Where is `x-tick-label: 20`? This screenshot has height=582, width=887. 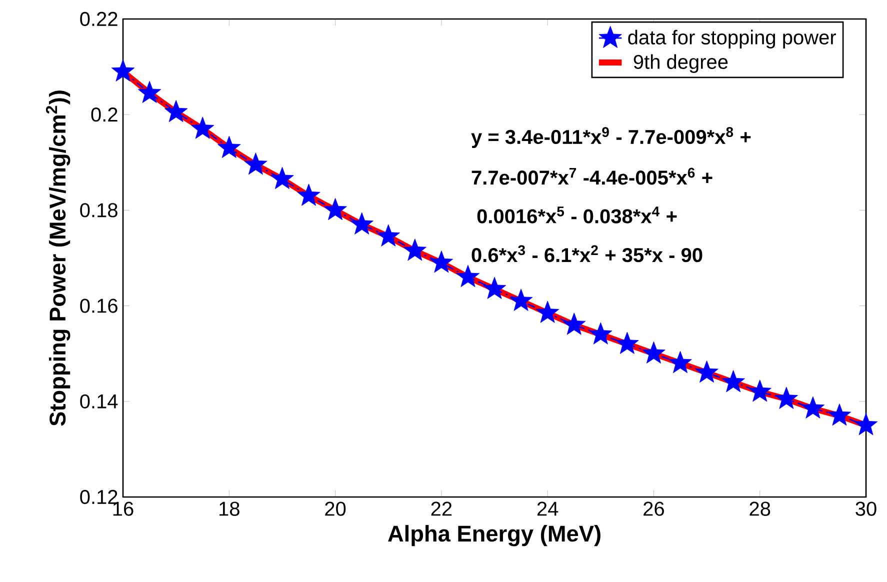 x-tick-label: 20 is located at coordinates (335, 509).